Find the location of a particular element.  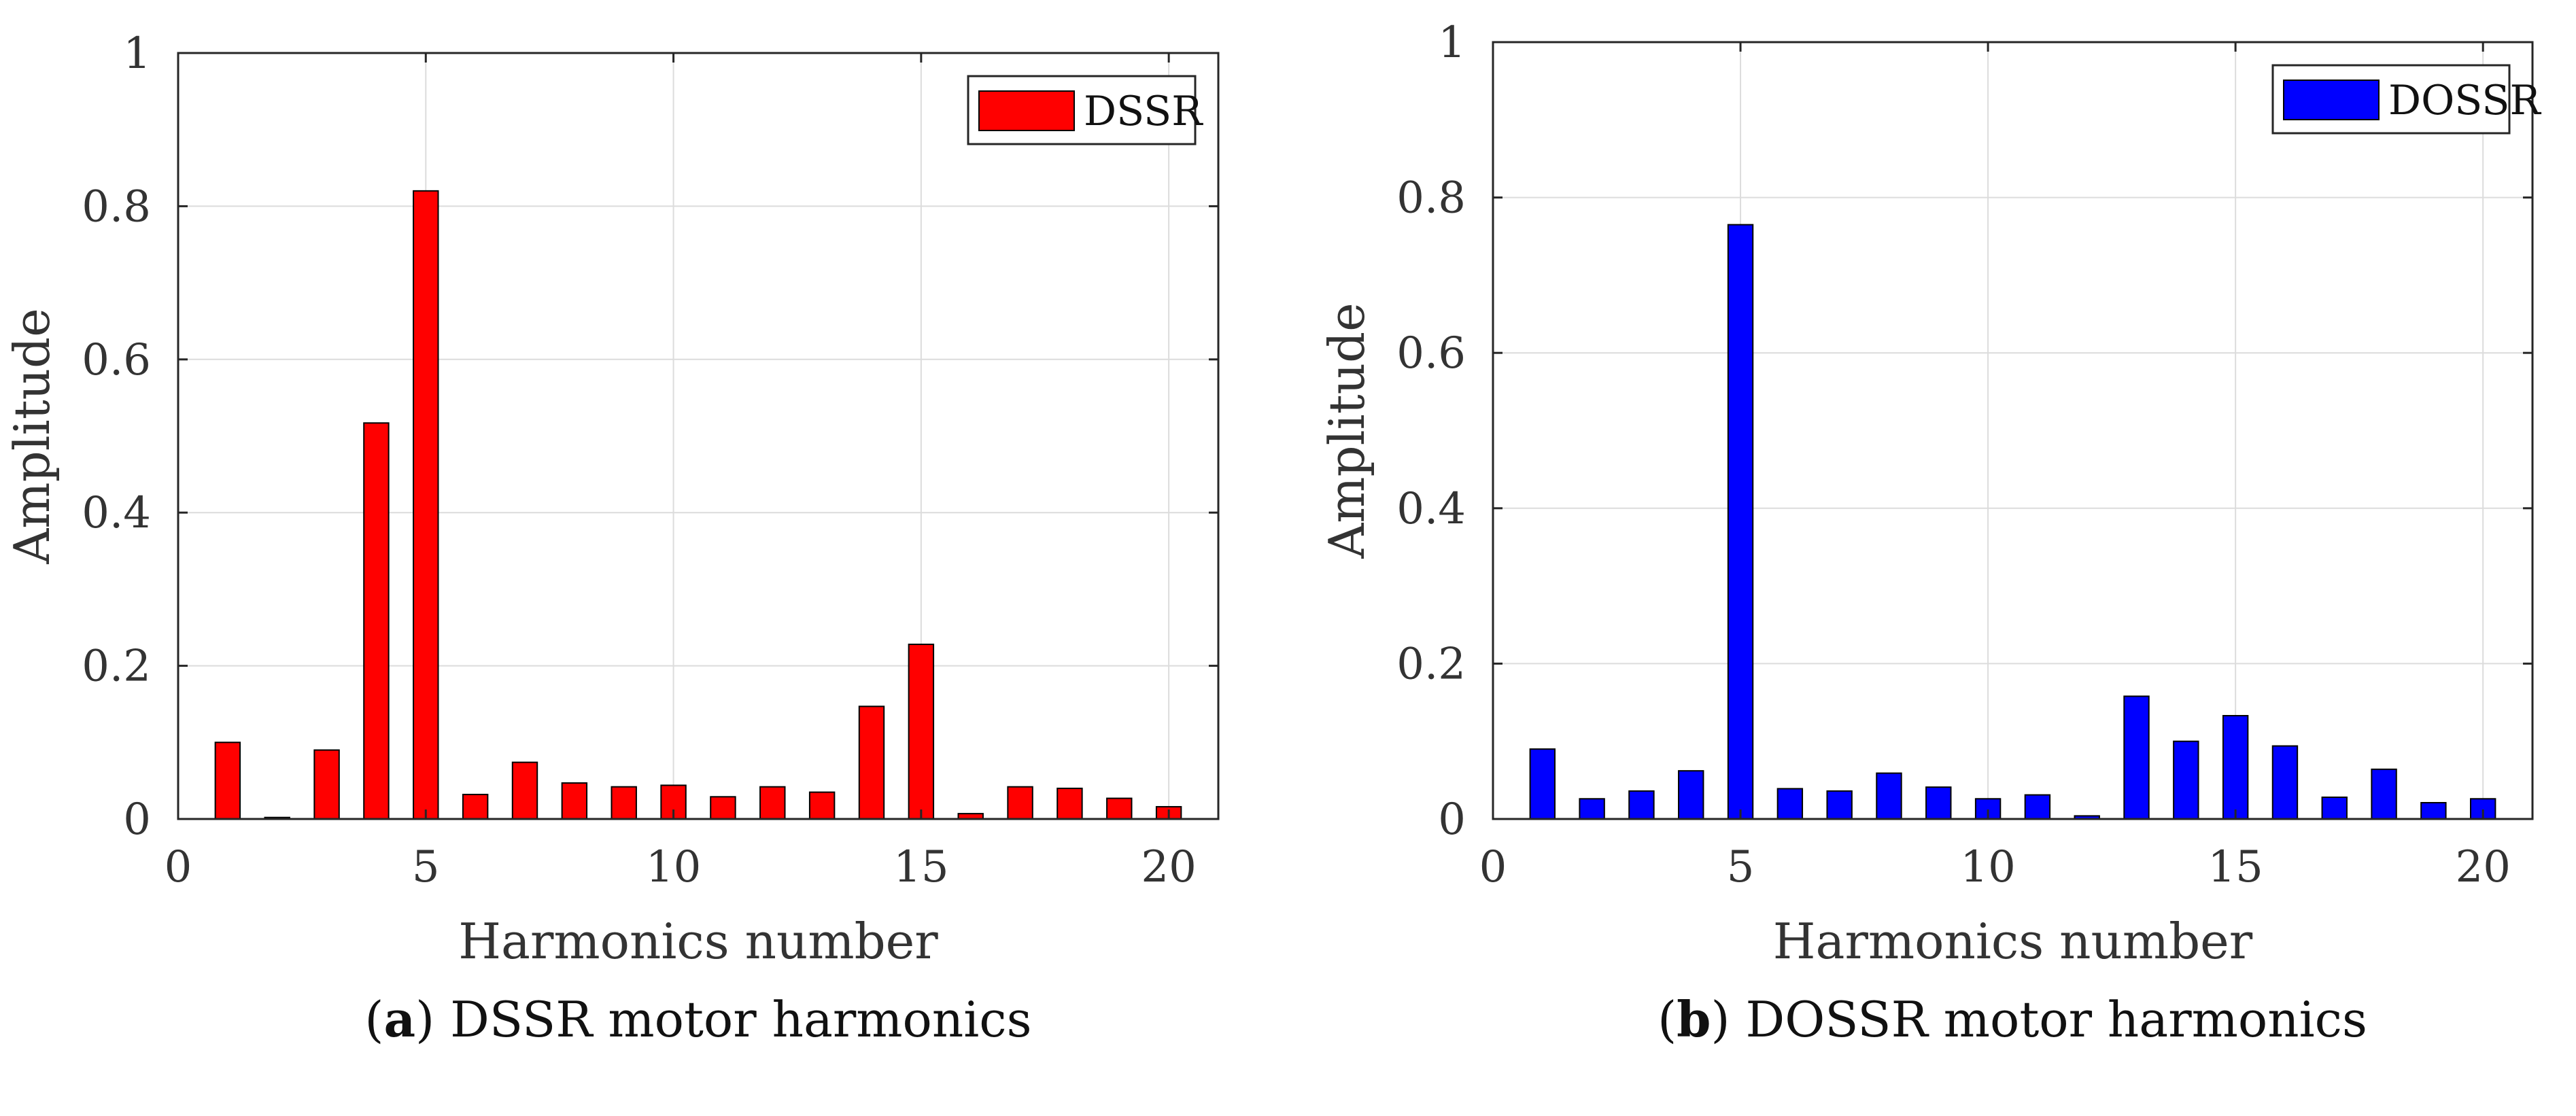

caption-text: DSSR motor harmonics is located at coordinates (740, 1020).